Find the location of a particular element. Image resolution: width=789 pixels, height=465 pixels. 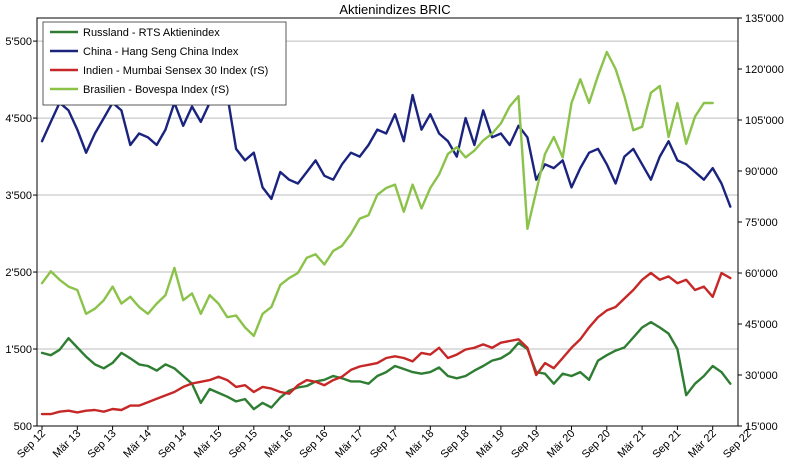

x-tick-label: Sep 17 is located at coordinates (384, 444).